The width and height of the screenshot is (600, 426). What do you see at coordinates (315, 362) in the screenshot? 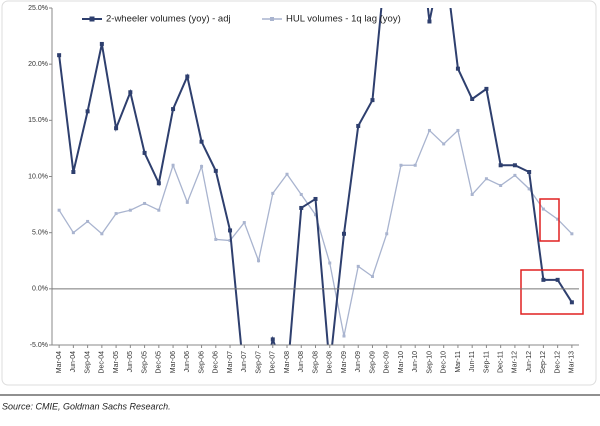
I see `x-tick-label: Sep-08` at bounding box center [315, 362].